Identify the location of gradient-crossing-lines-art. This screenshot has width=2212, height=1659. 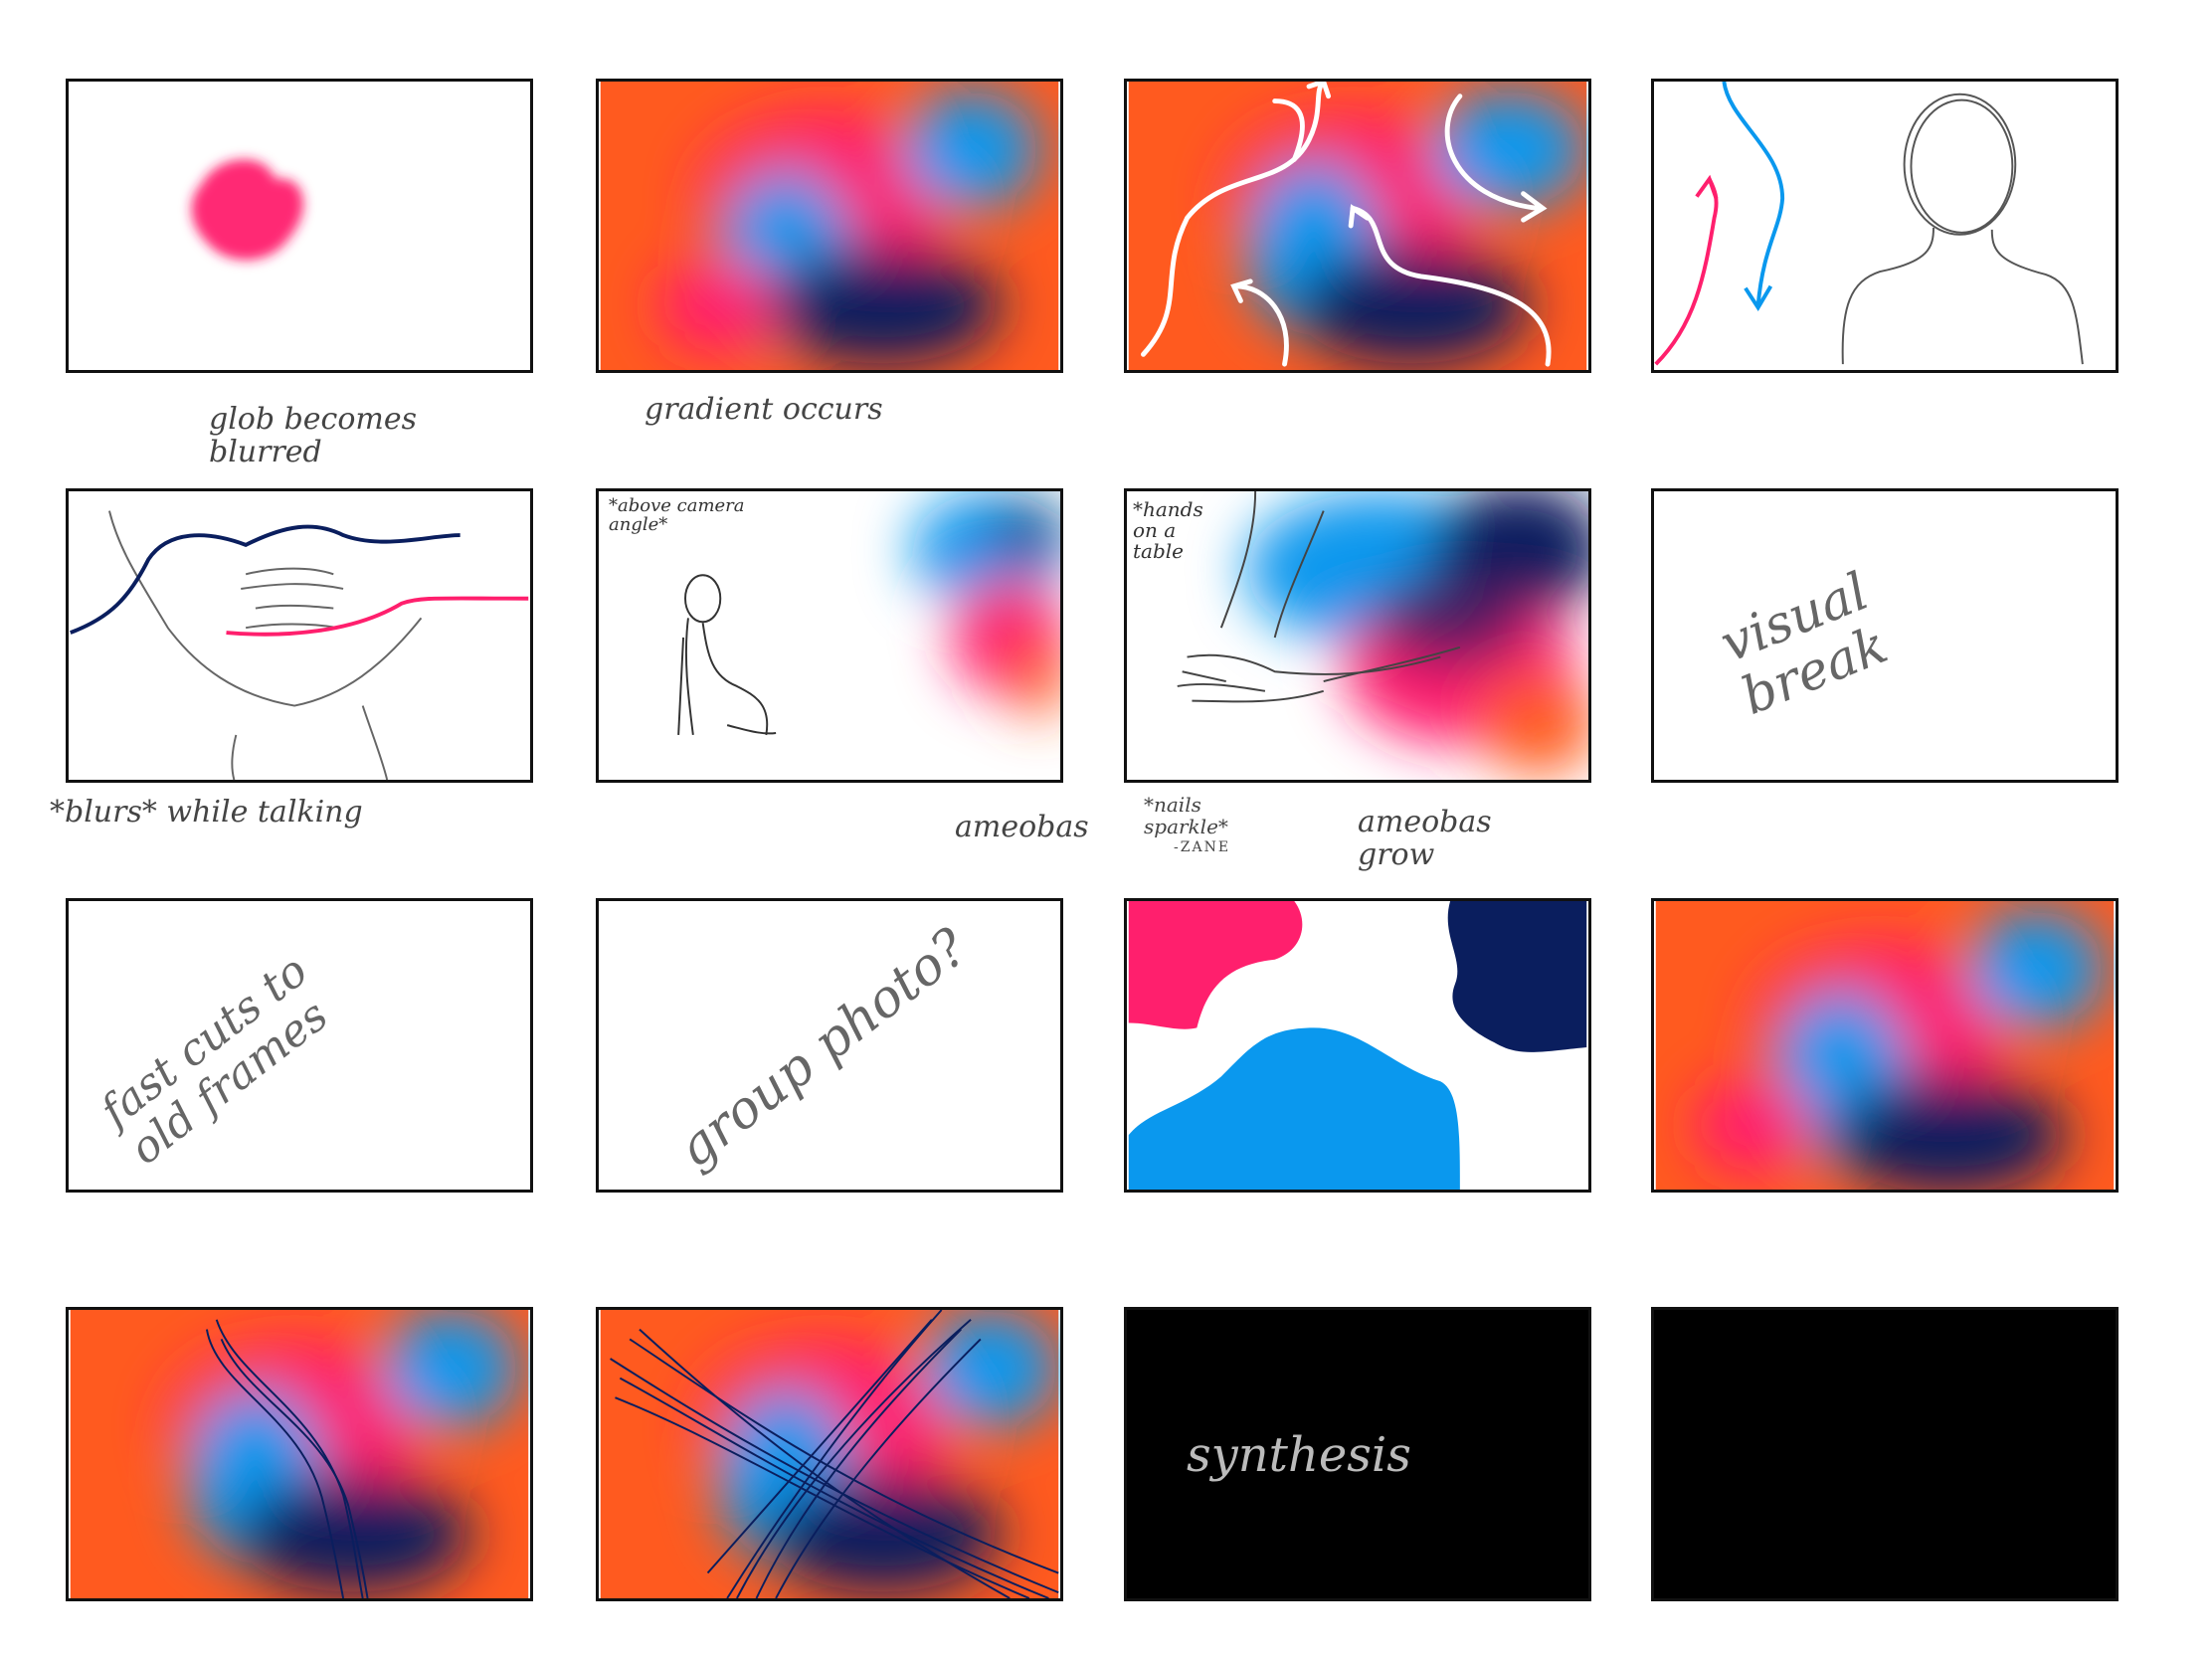
(829, 1454).